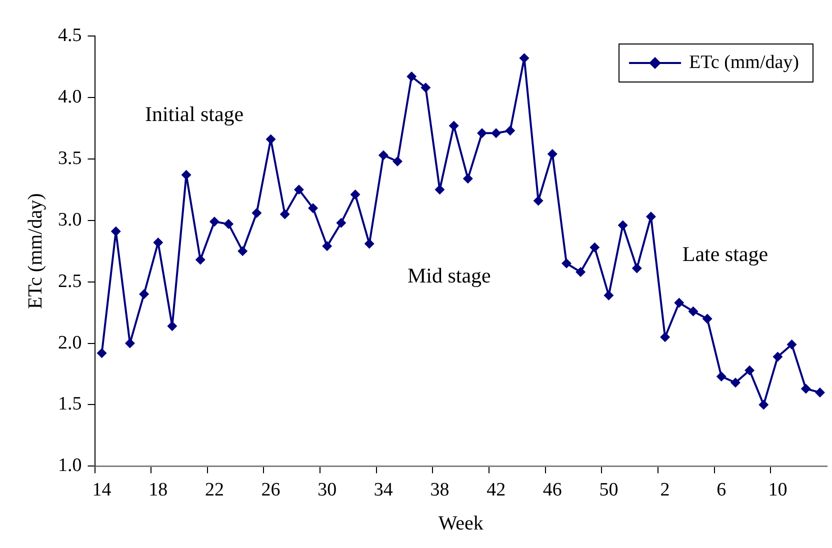  I want to click on x-tick-label: 26, so click(270, 490).